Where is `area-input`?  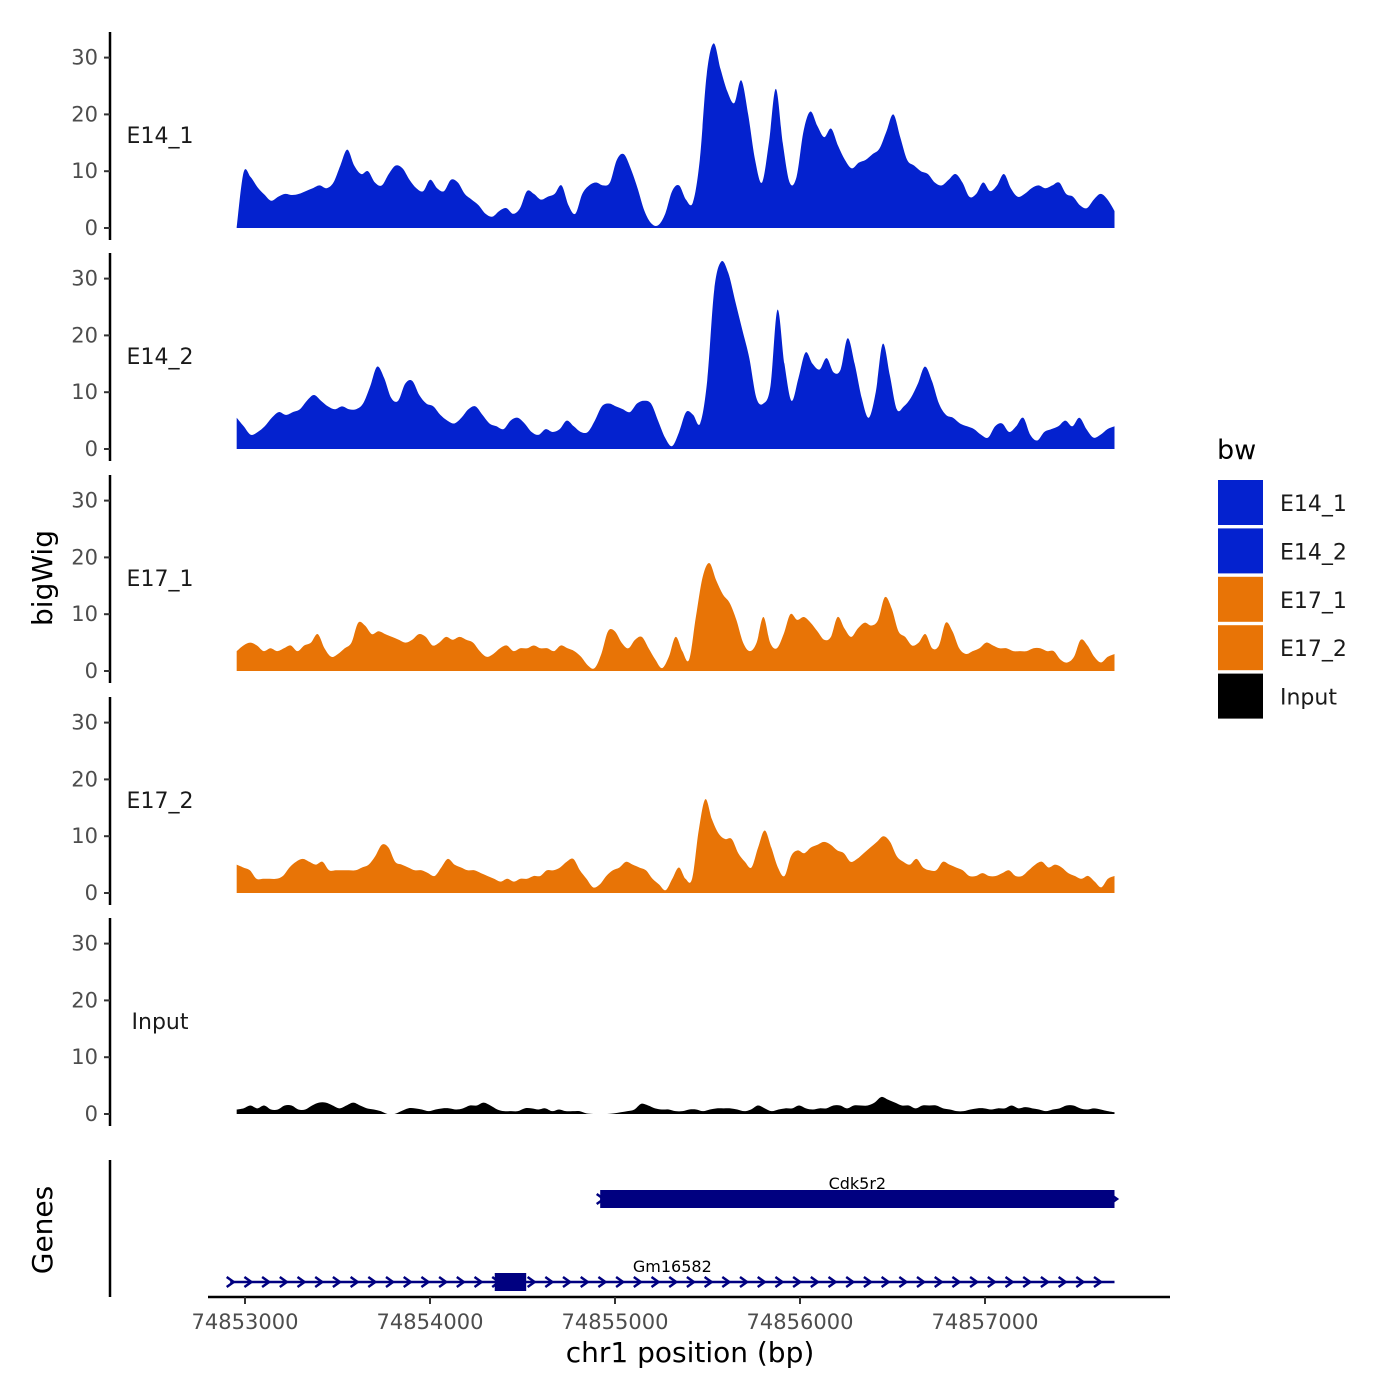
area-input is located at coordinates (675, 1105).